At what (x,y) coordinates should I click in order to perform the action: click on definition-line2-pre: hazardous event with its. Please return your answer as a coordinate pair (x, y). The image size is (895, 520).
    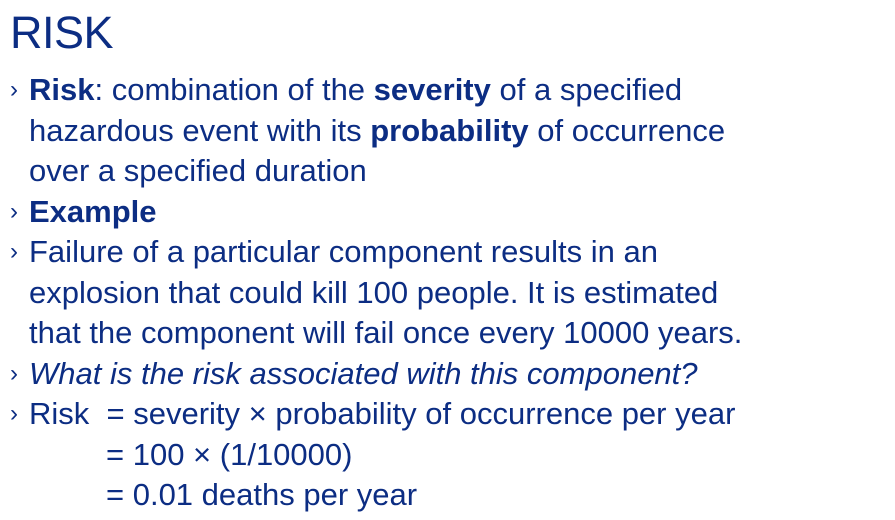
    Looking at the image, I should click on (200, 130).